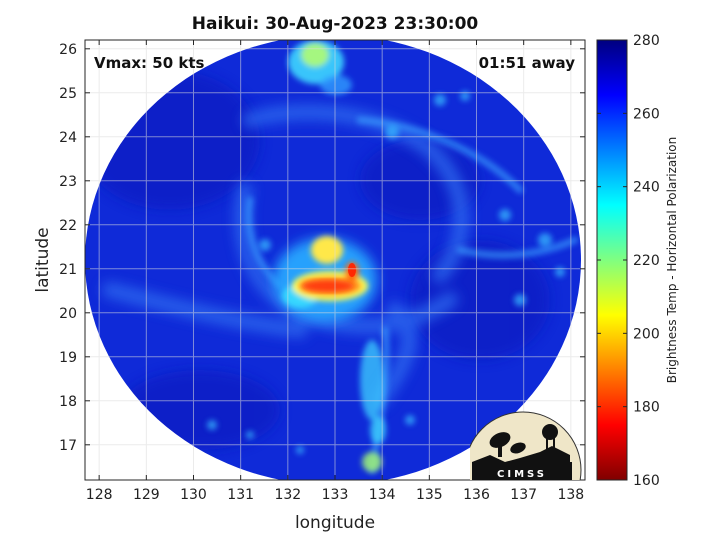 Image resolution: width=720 pixels, height=540 pixels. I want to click on logo-text: CIMSS, so click(522, 474).